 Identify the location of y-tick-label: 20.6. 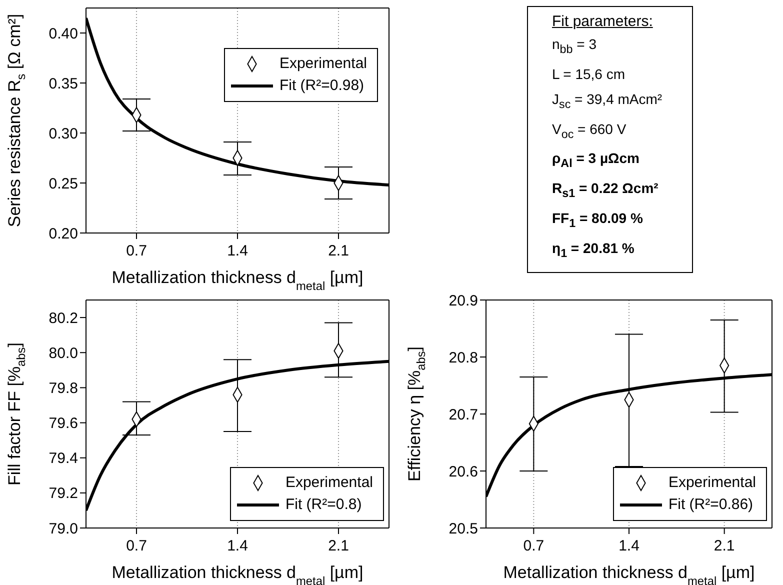
(463, 471).